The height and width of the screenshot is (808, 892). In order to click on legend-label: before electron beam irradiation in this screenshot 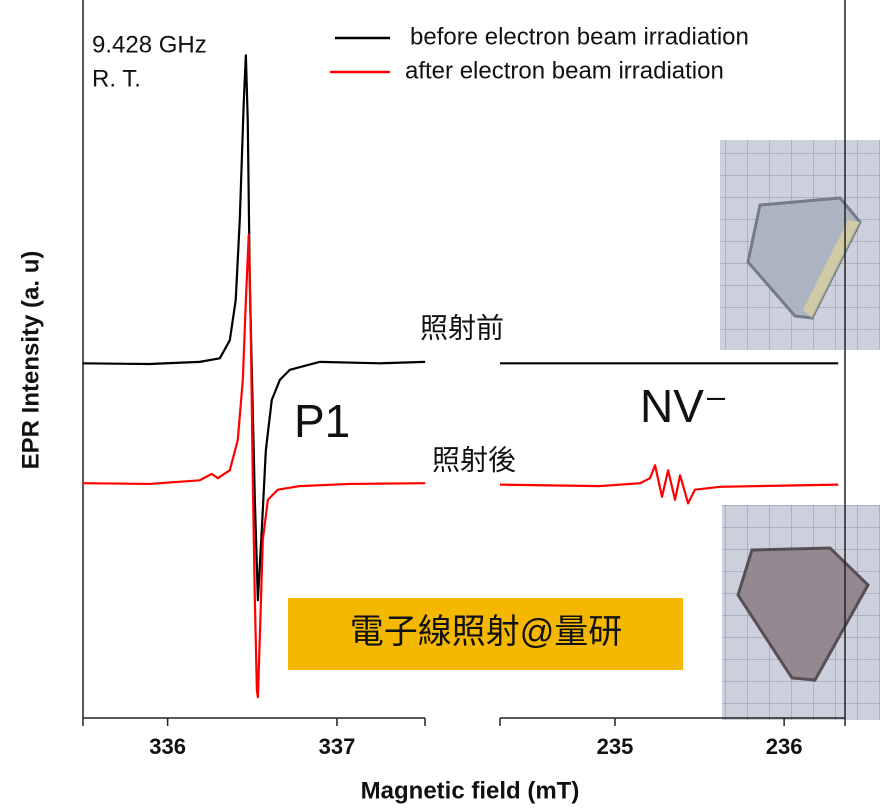, I will do `click(579, 36)`.